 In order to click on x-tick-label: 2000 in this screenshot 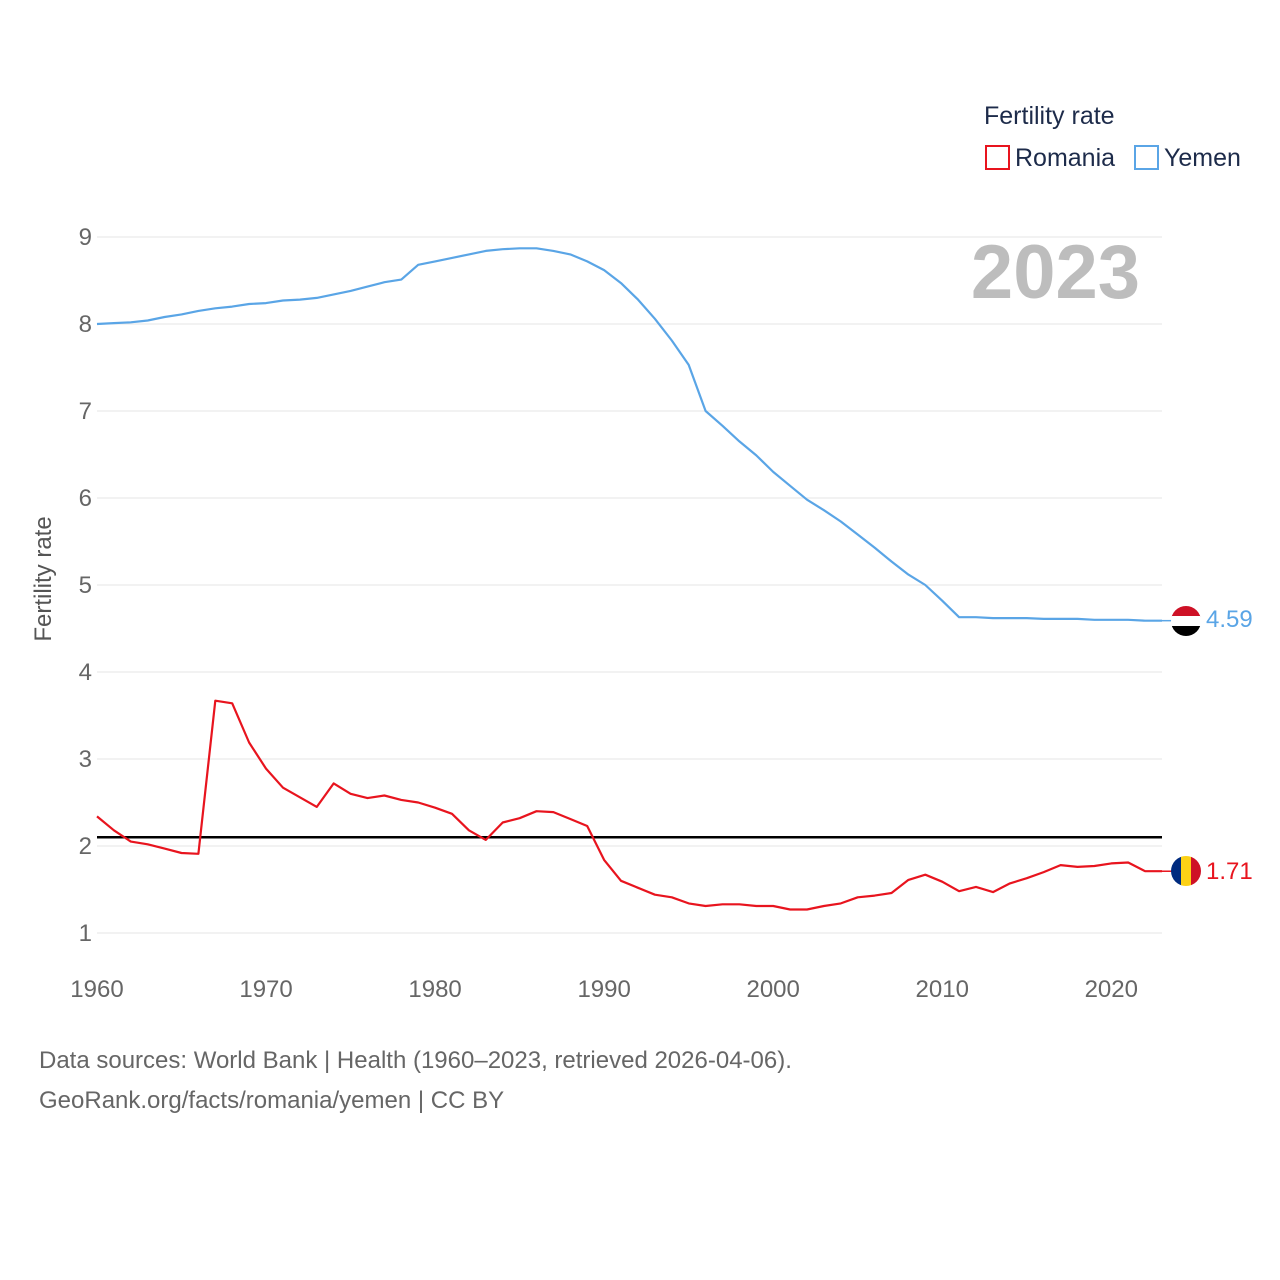, I will do `click(772, 989)`.